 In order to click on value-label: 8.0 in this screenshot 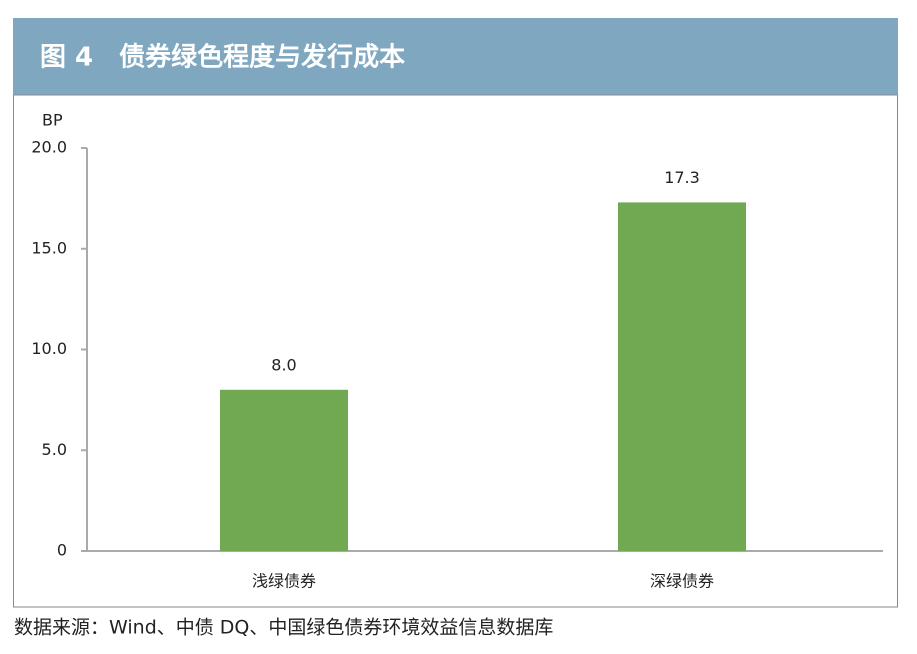, I will do `click(283, 364)`.